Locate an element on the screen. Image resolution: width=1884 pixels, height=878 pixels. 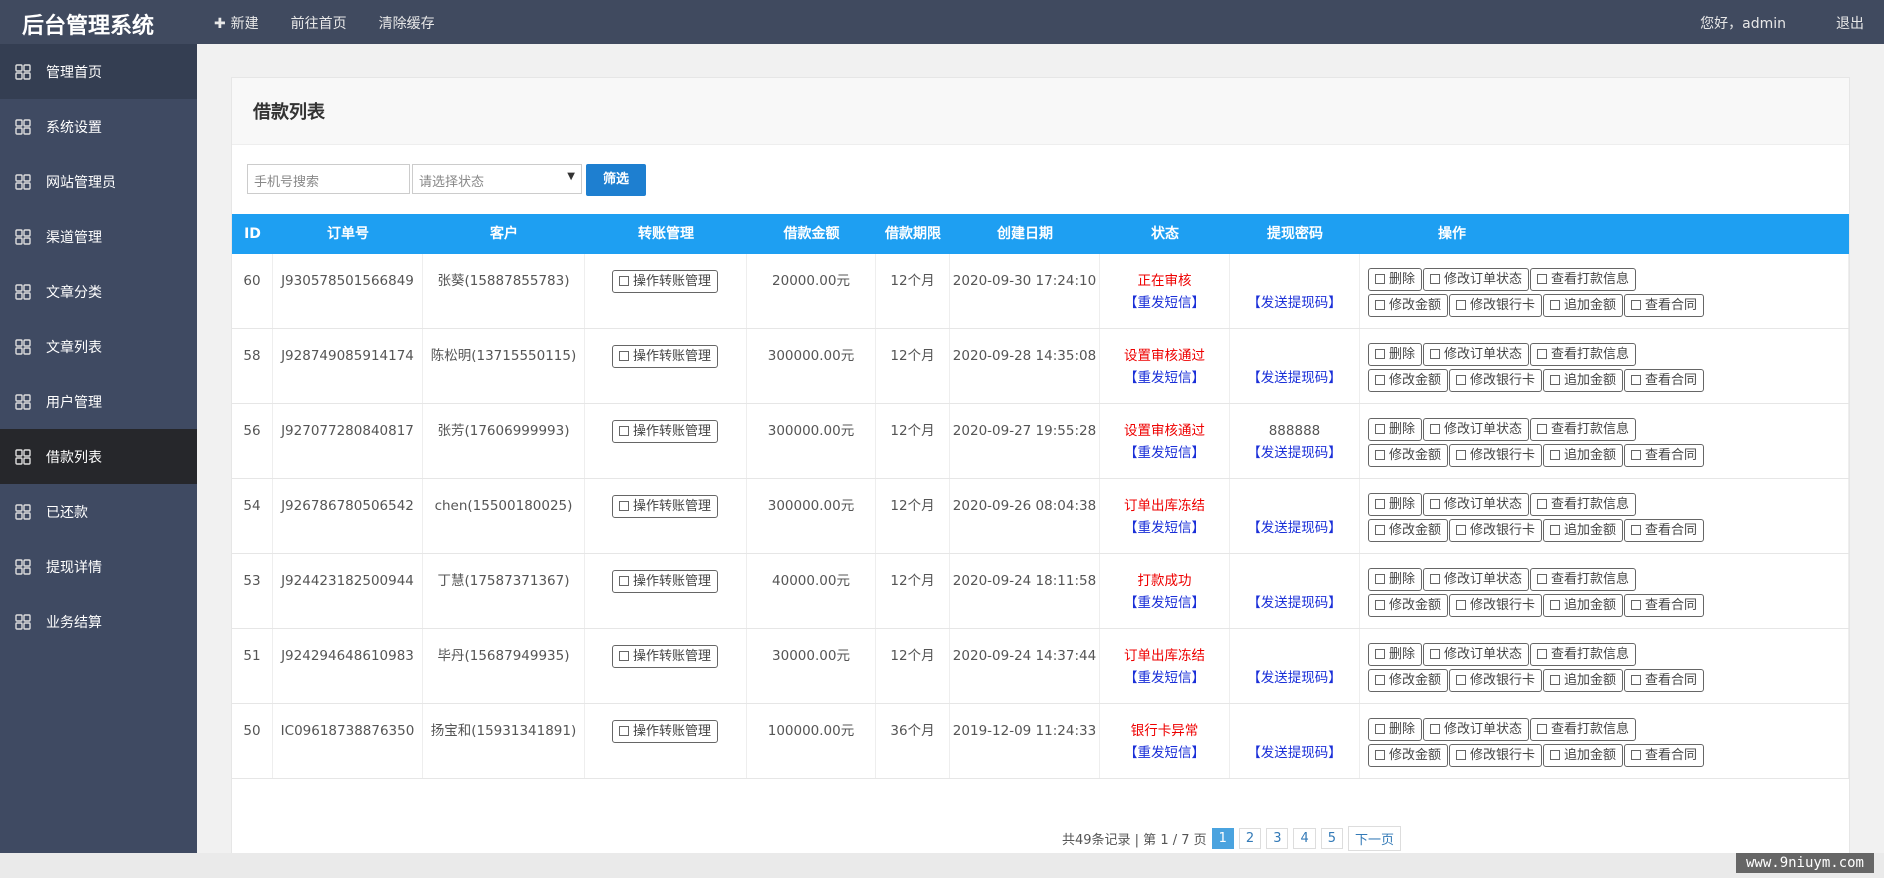
button-text: 追加金额 is located at coordinates (1590, 305).